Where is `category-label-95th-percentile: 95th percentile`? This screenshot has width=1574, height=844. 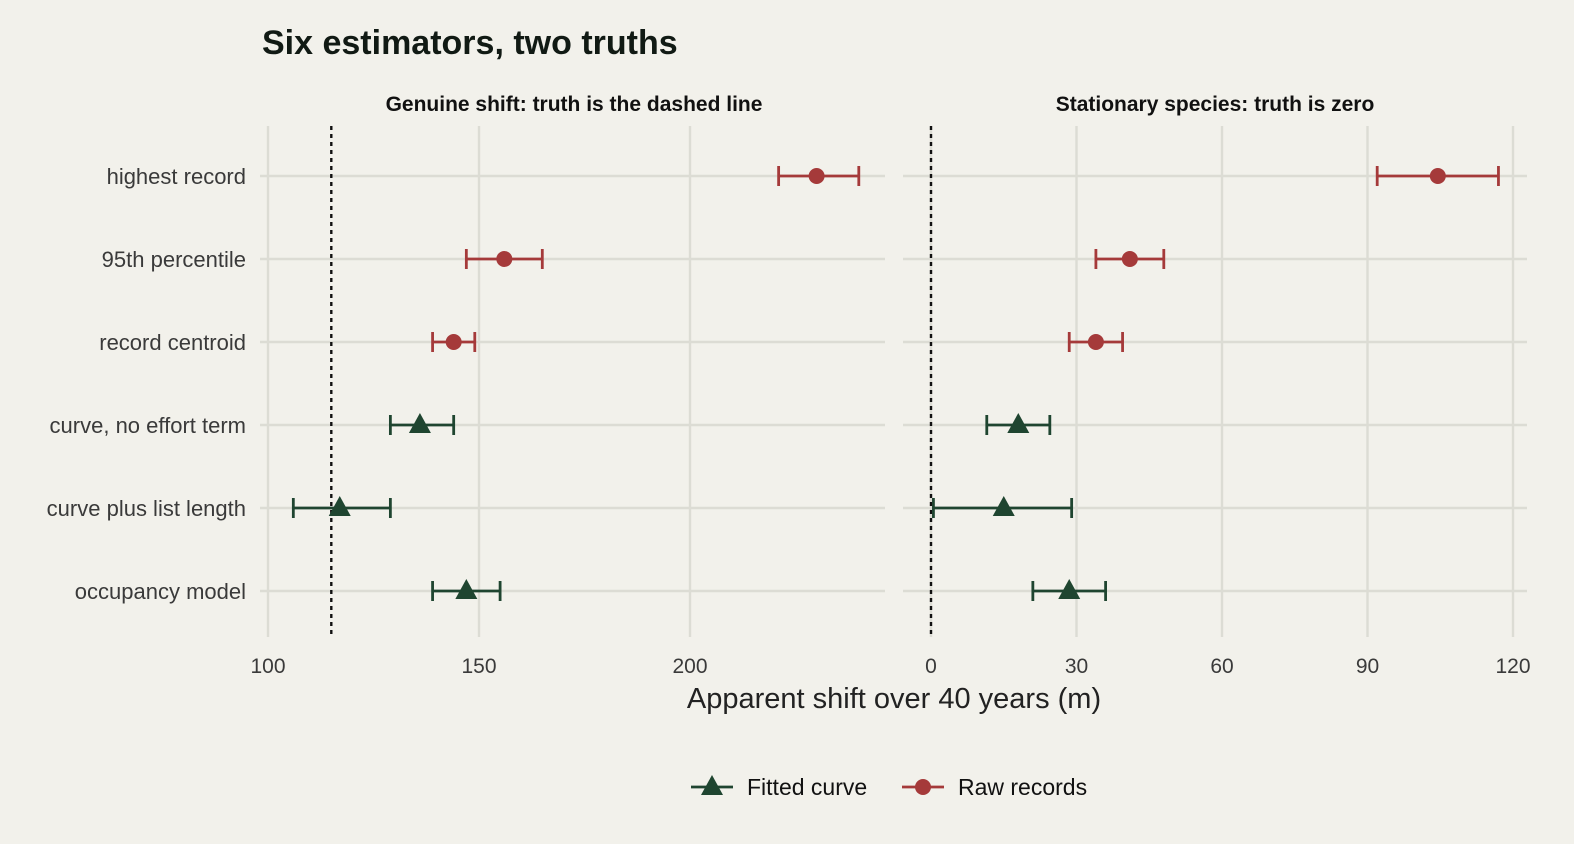
category-label-95th-percentile: 95th percentile is located at coordinates (174, 259).